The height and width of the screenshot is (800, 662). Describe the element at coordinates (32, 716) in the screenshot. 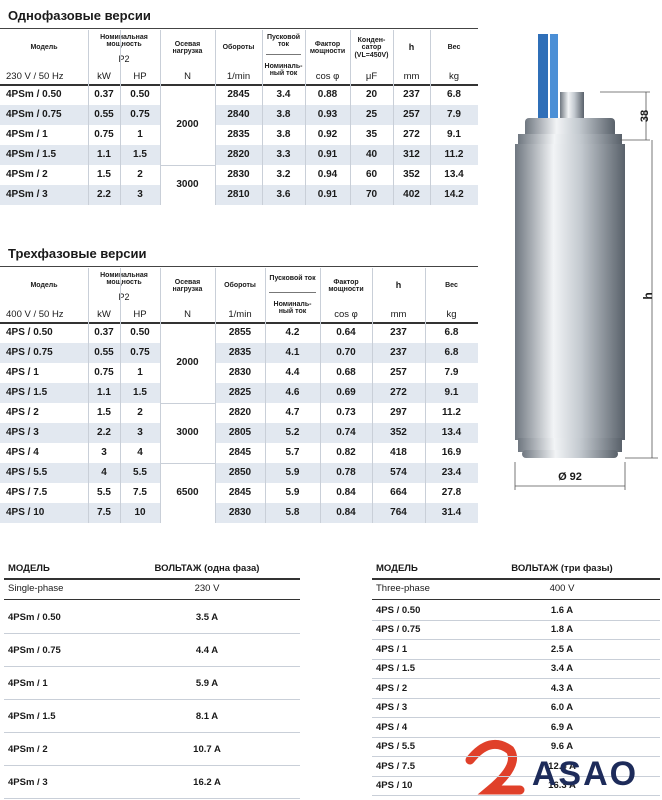

I see `model-cell: 4PSm / 1.5` at that location.